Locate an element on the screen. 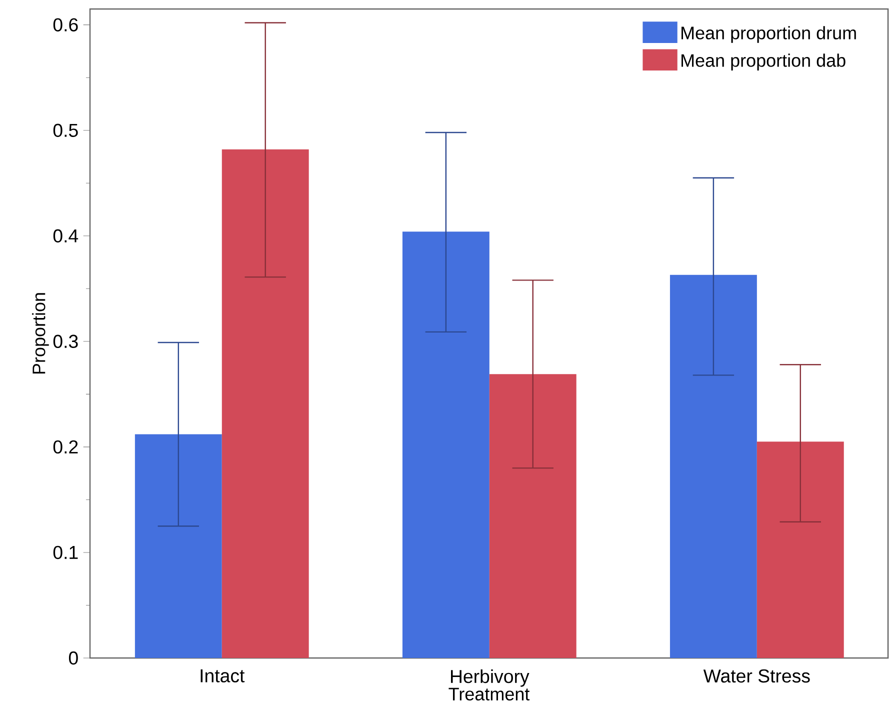  x-tick-label: Water Stress is located at coordinates (756, 676).